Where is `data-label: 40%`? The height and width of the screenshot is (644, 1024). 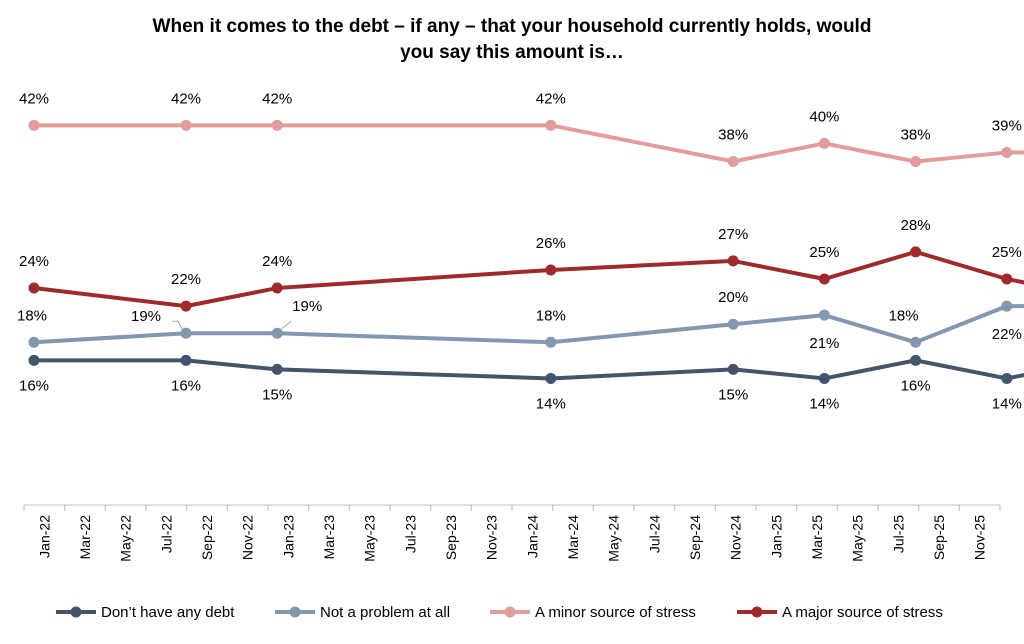
data-label: 40% is located at coordinates (824, 116).